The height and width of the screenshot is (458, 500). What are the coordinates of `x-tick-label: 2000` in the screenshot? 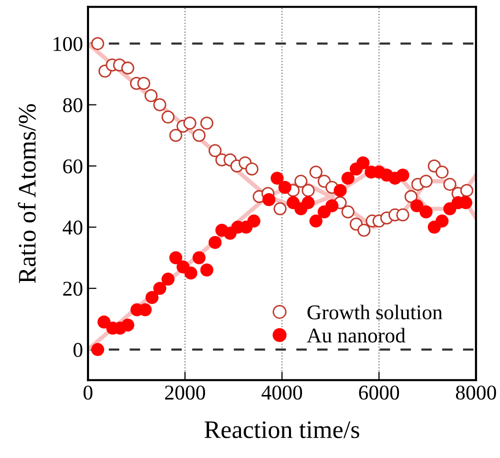 It's located at (185, 393).